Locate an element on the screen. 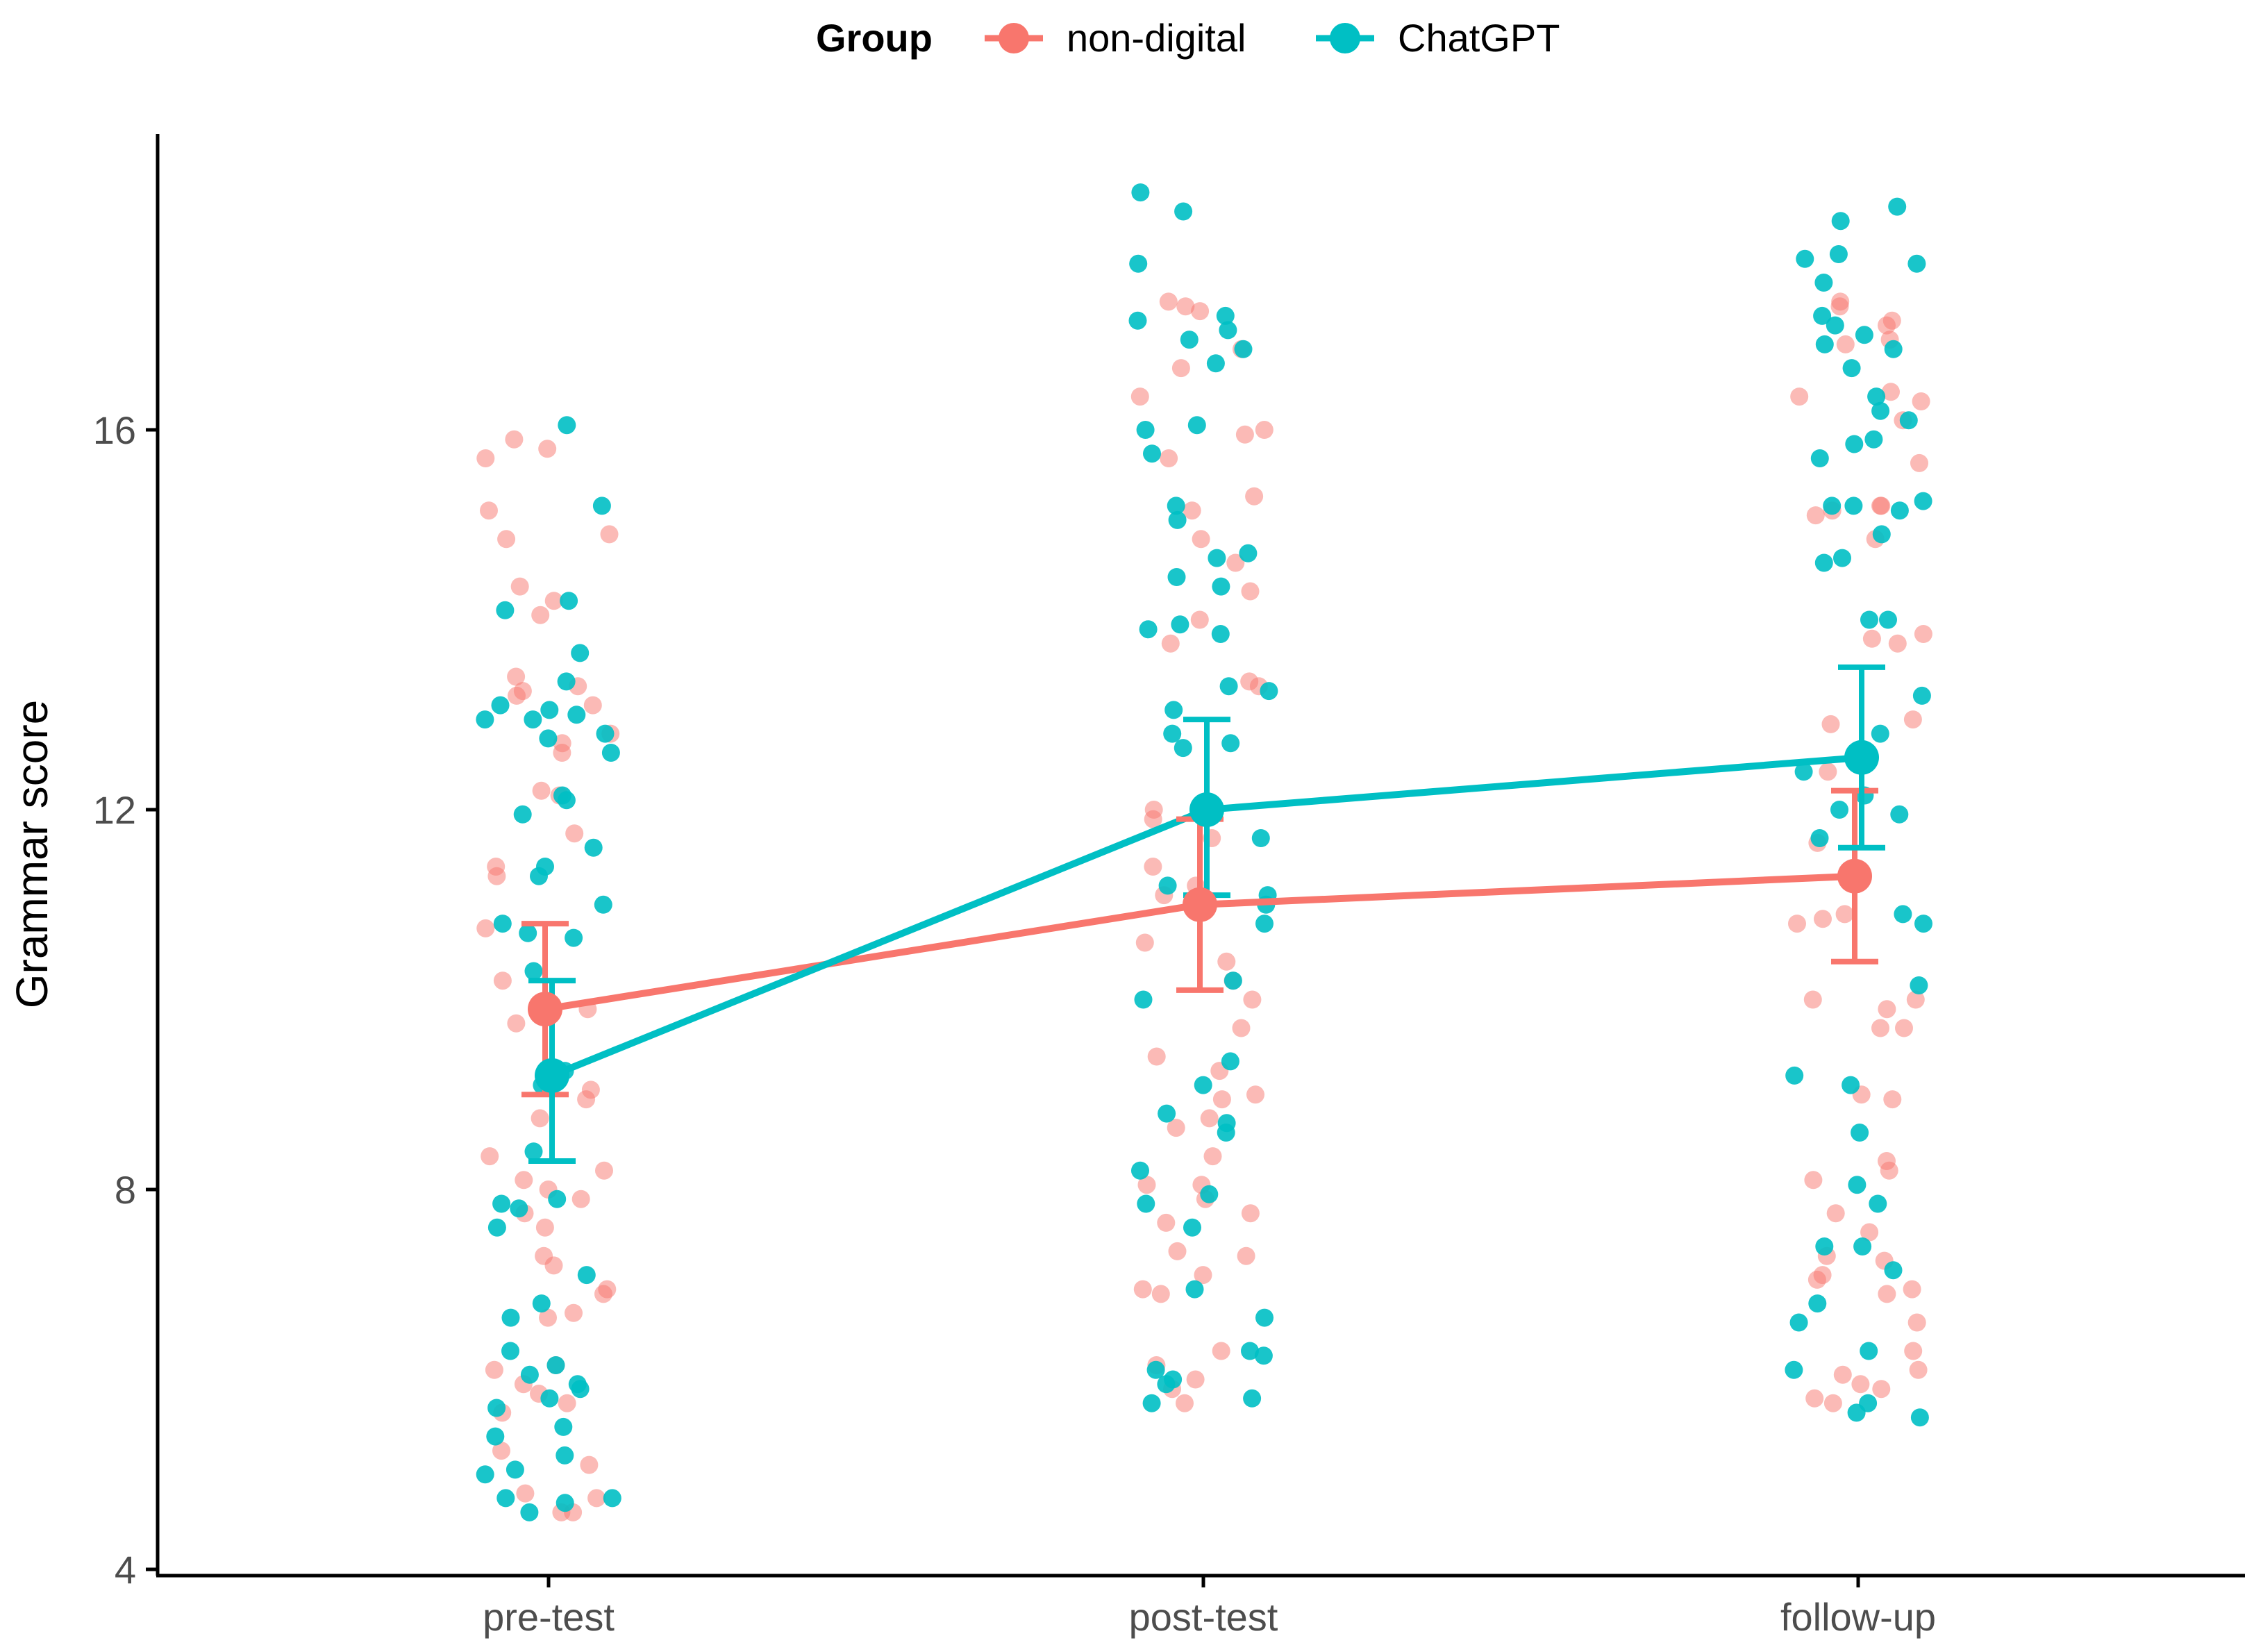  y-axis-title: Grammar score is located at coordinates (32, 855).